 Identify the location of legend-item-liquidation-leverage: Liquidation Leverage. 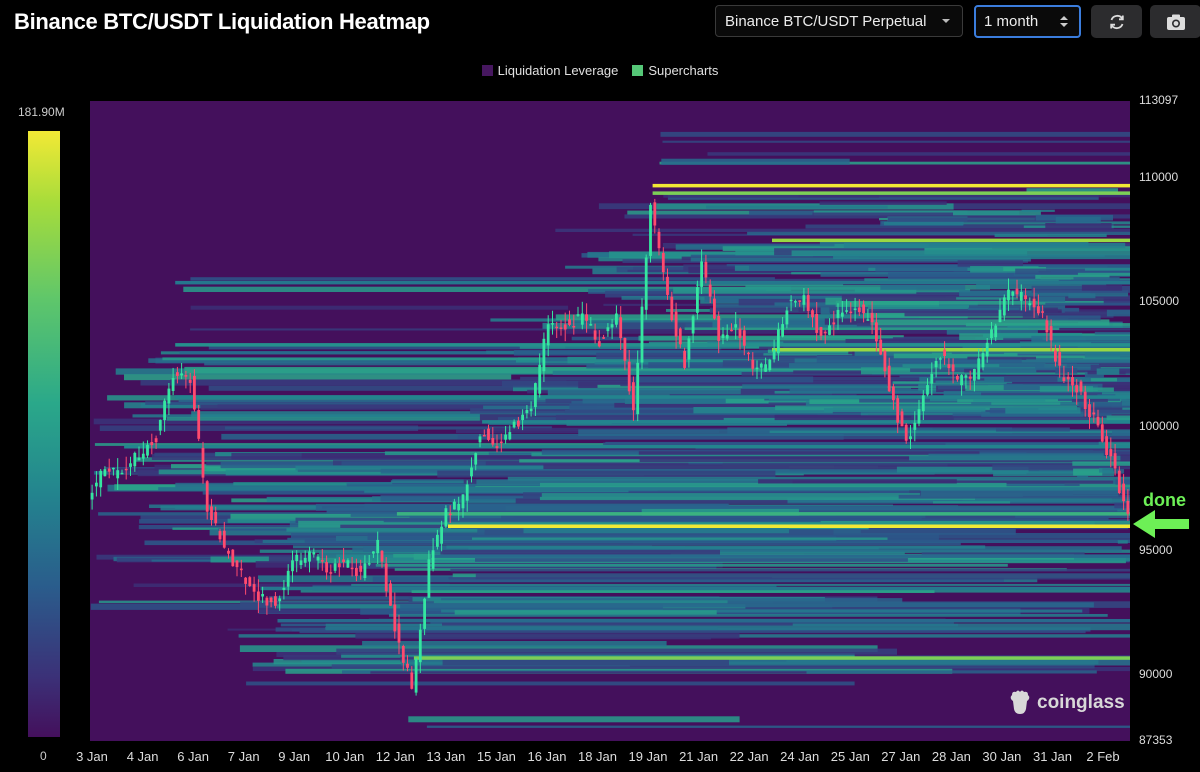
(549, 70).